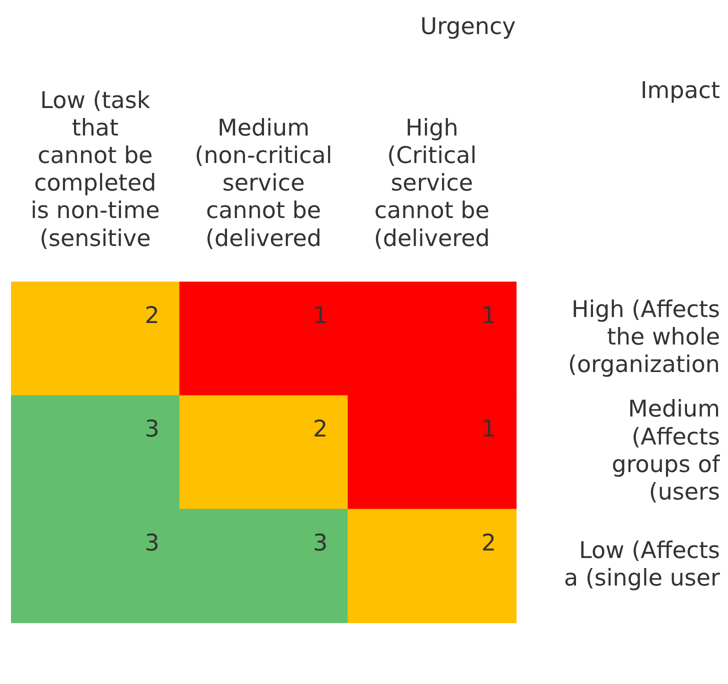 The image size is (728, 684). I want to click on y-tick-label: High (Affects the whole (organization, so click(644, 337).